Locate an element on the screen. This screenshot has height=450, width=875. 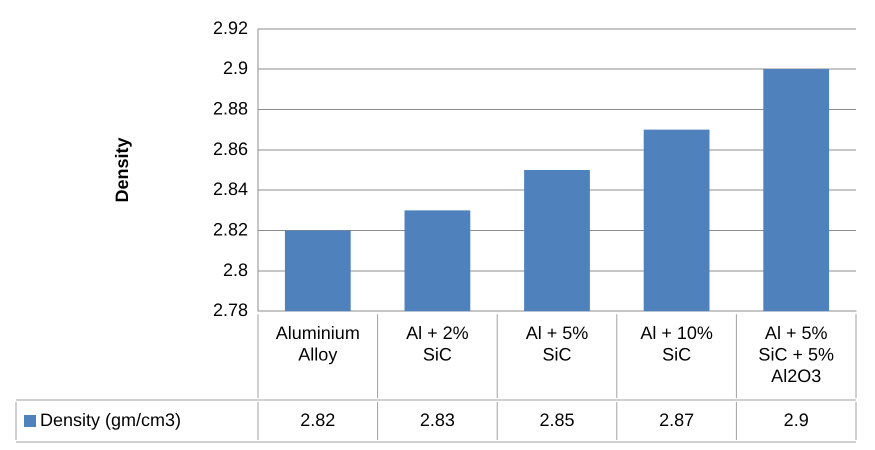
x-tick-label: Al + 10% SiC is located at coordinates (676, 343).